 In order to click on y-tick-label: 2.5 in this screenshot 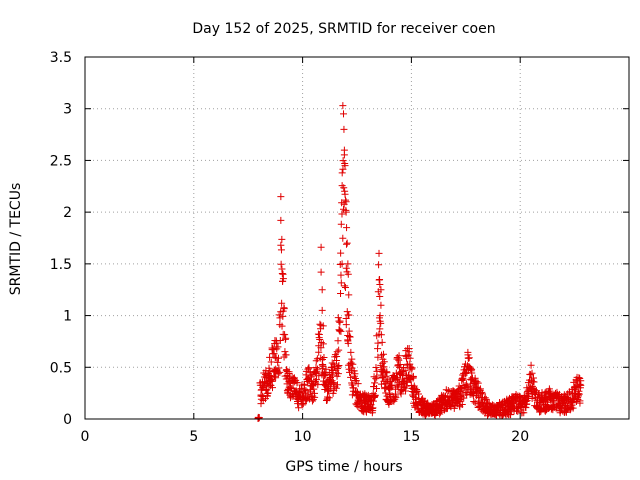, I will do `click(61, 161)`.